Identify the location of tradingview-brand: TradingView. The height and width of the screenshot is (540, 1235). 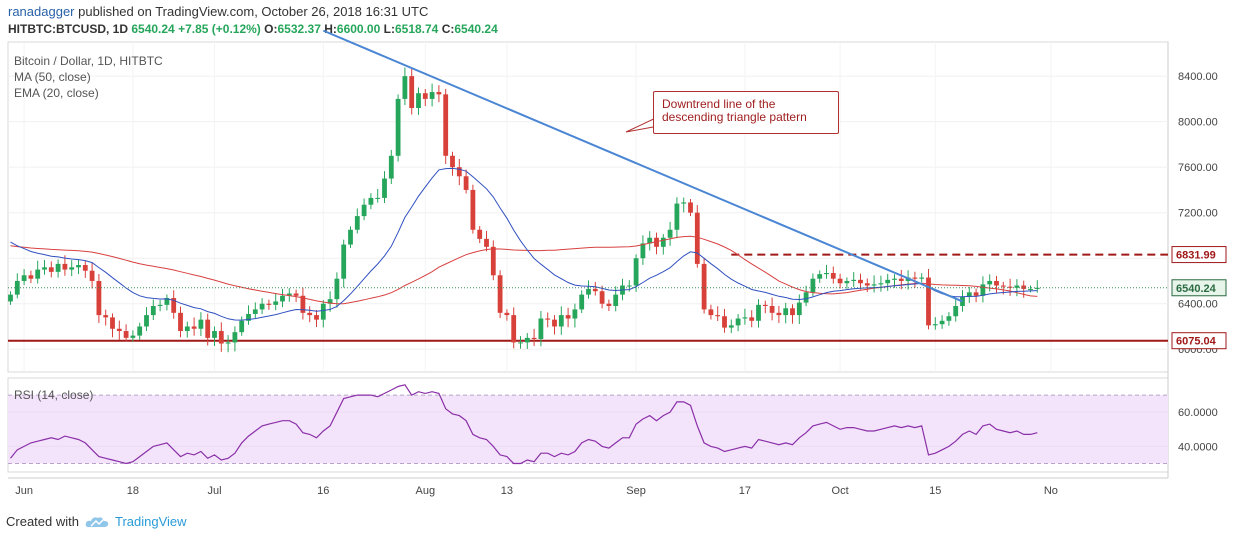
(150, 521).